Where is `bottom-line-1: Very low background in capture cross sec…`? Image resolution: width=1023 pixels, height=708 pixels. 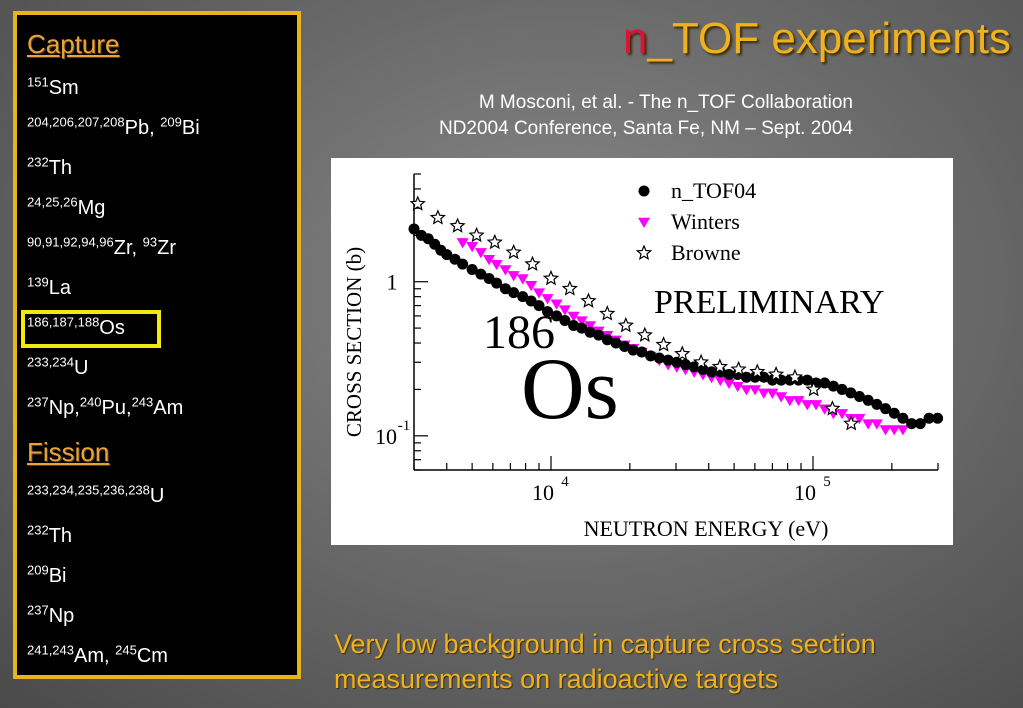
bottom-line-1: Very low background in capture cross sec… is located at coordinates (605, 644).